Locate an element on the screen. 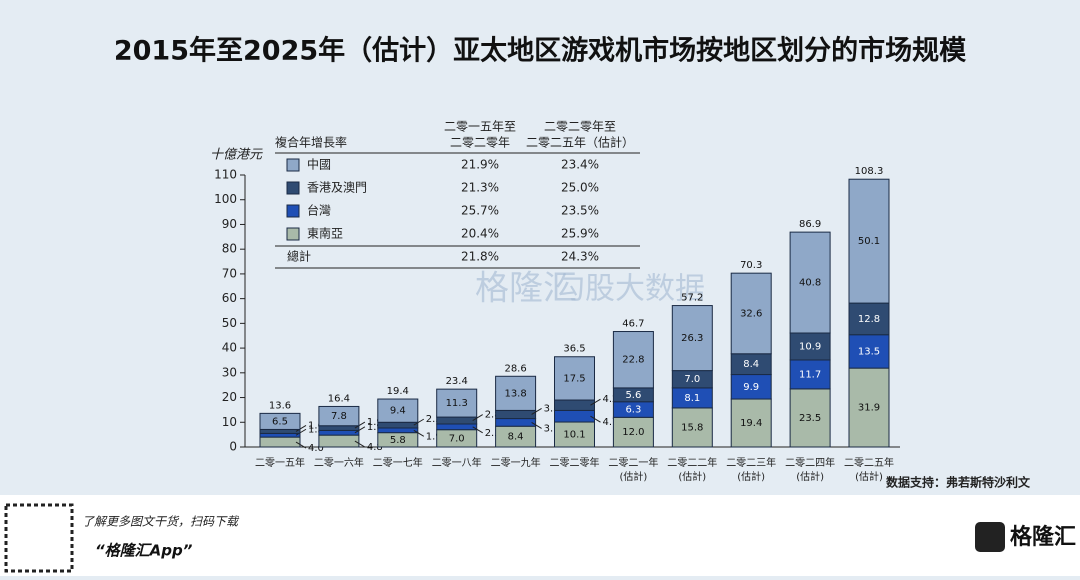  y-tick-label: 110 is located at coordinates (225, 175).